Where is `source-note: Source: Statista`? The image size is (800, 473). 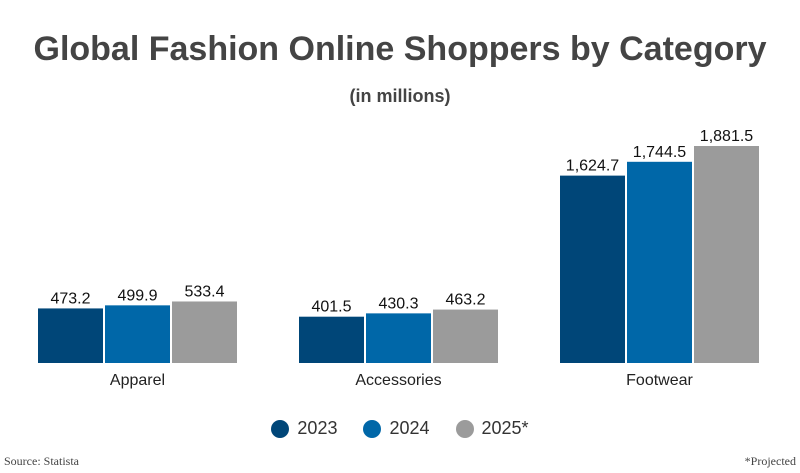
source-note: Source: Statista is located at coordinates (41, 461).